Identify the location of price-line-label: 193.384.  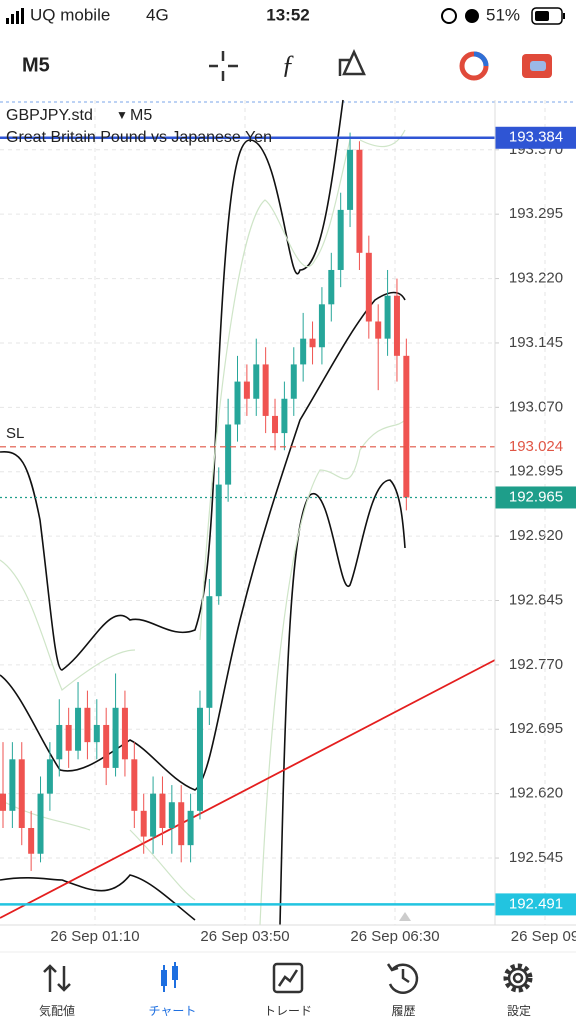
(536, 137).